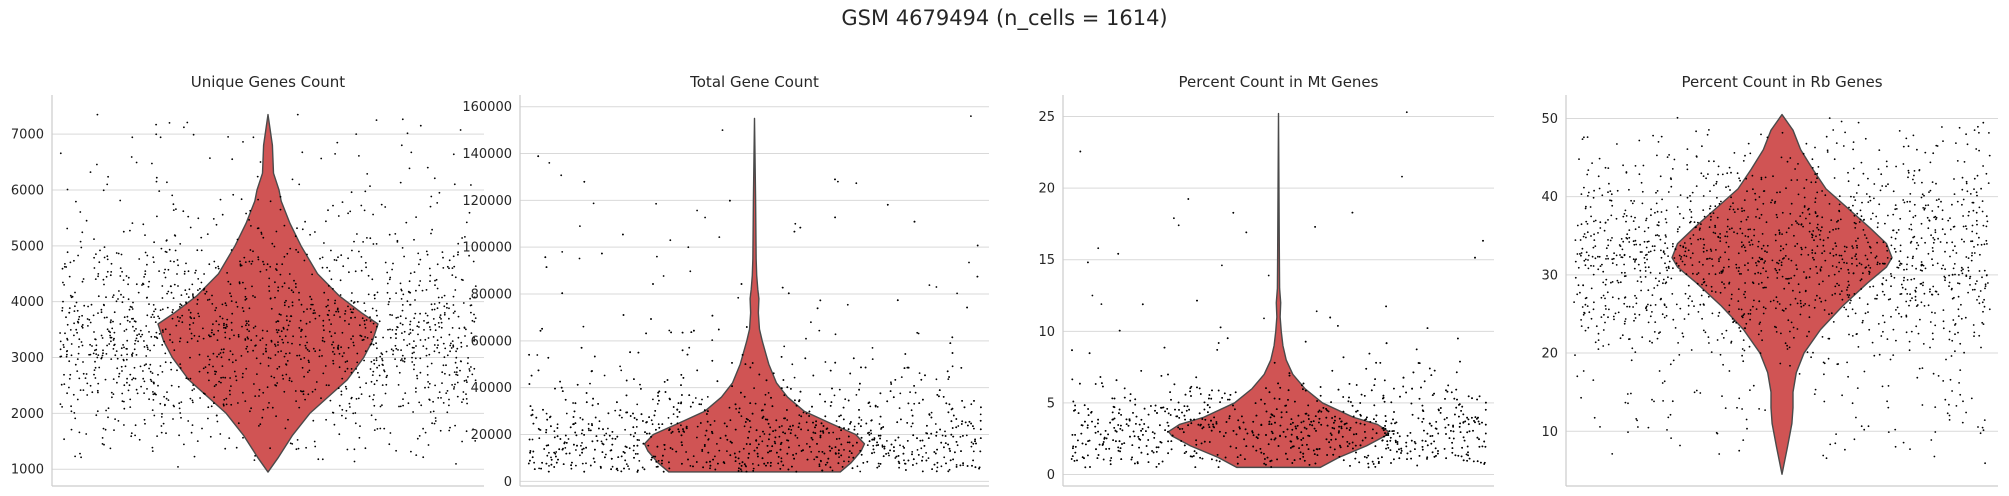 The height and width of the screenshot is (496, 2009). I want to click on y-tick-label: 20, so click(1549, 354).